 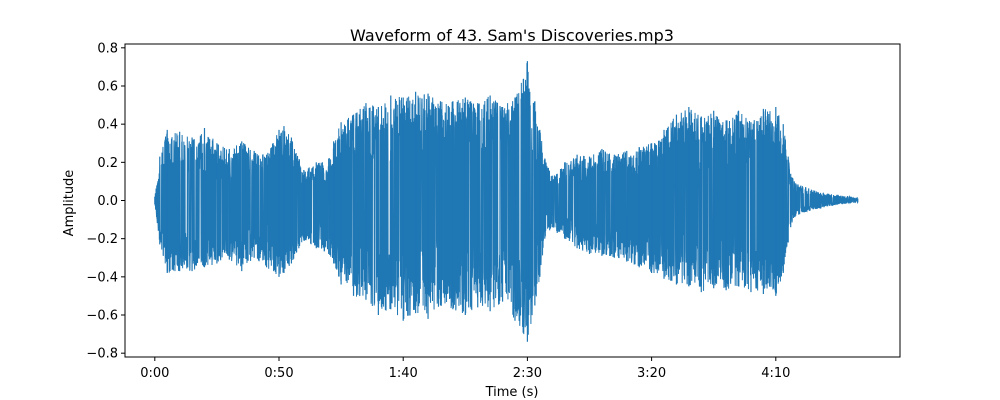 What do you see at coordinates (102, 316) in the screenshot?
I see `y-tick-label: −0.6` at bounding box center [102, 316].